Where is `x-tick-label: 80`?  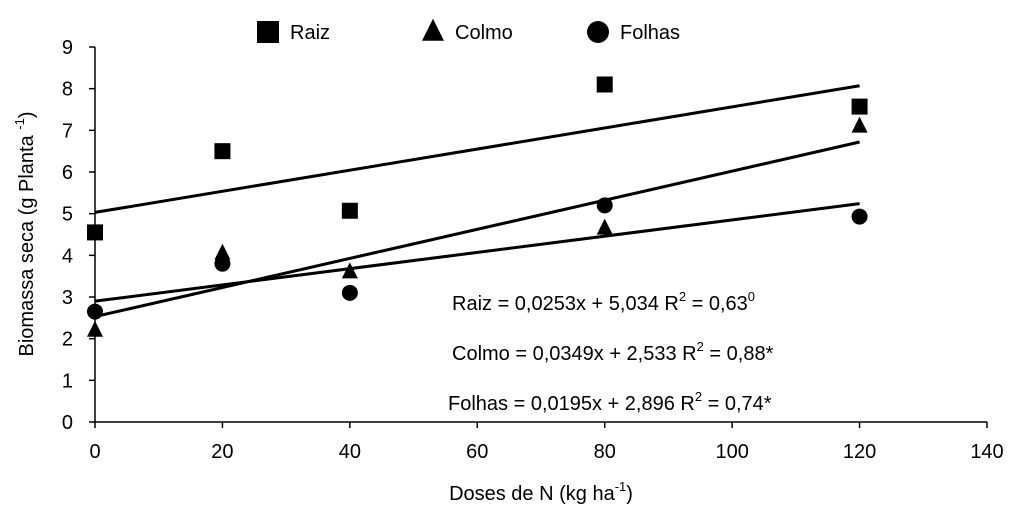
x-tick-label: 80 is located at coordinates (605, 452).